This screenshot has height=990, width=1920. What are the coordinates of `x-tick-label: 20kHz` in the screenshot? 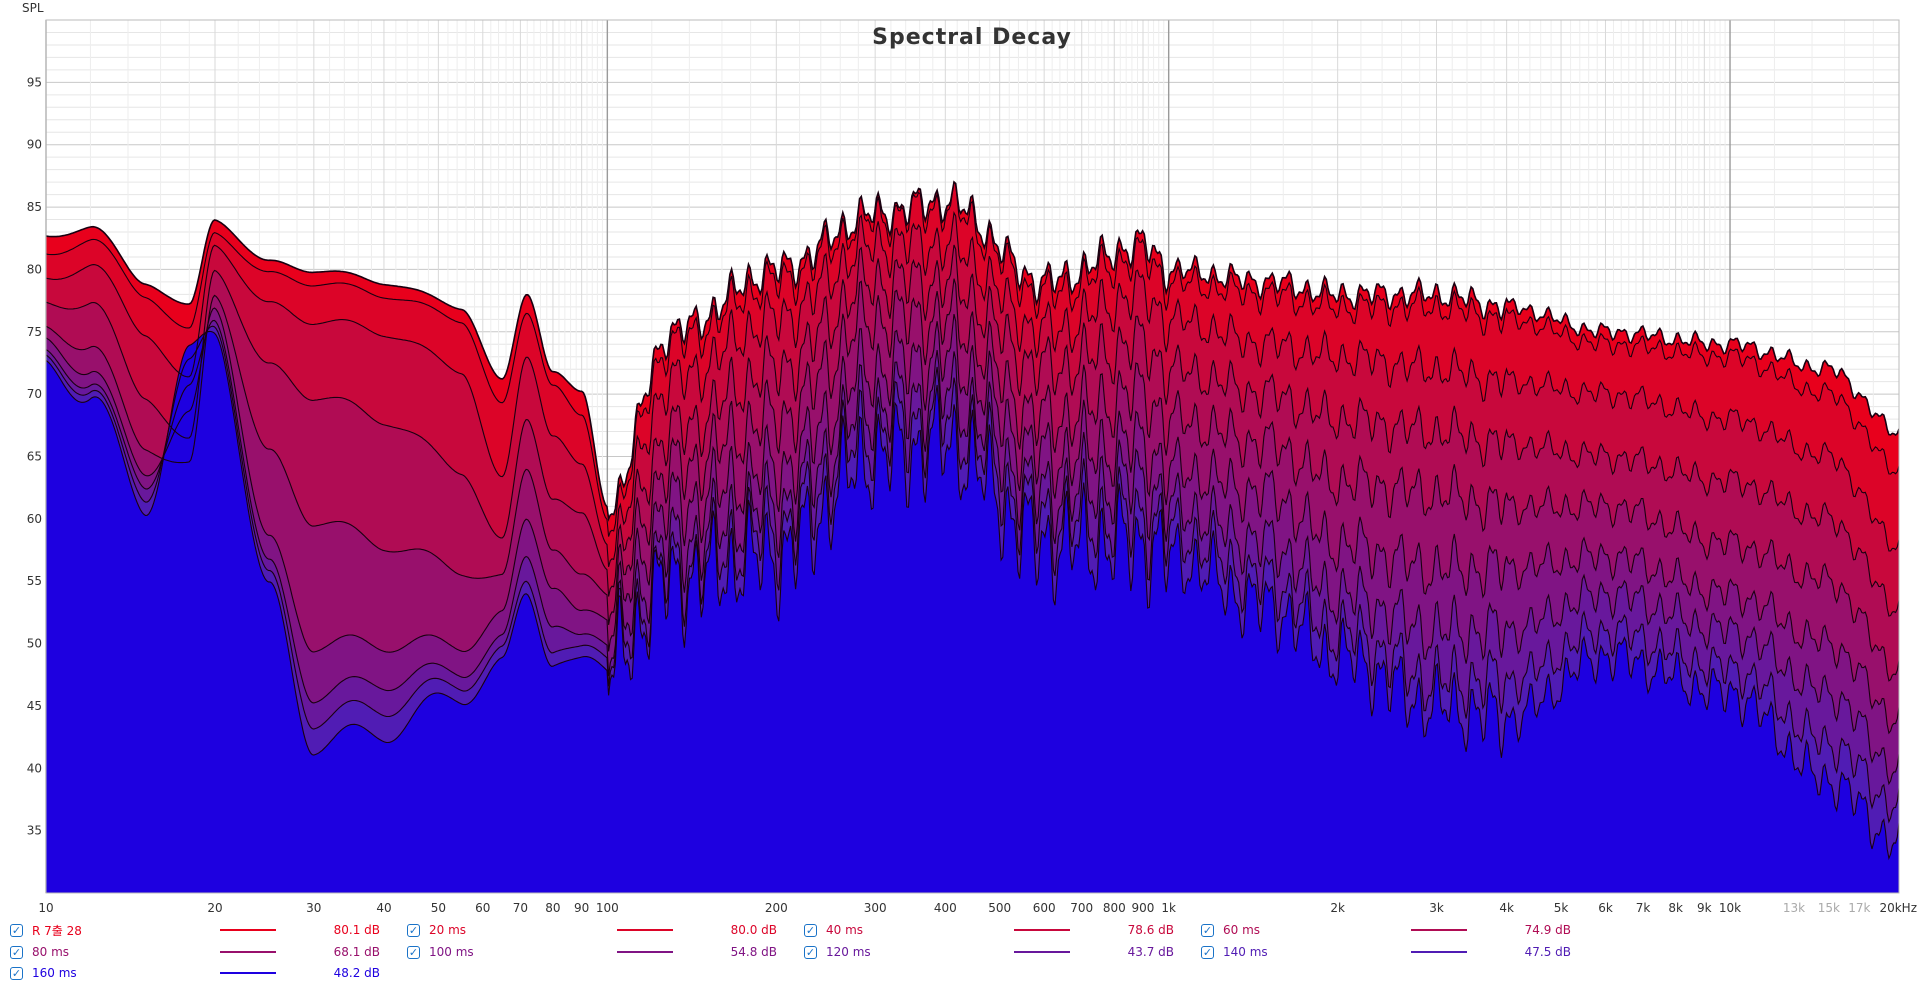 It's located at (1898, 908).